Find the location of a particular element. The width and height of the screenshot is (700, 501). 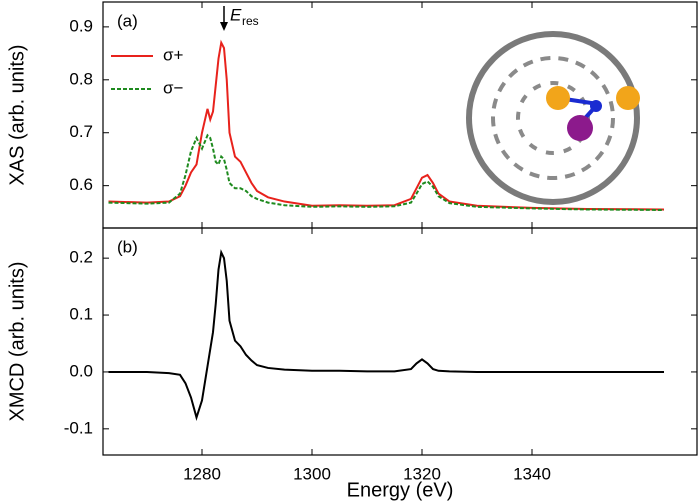

cage-inner is located at coordinates (553, 118).